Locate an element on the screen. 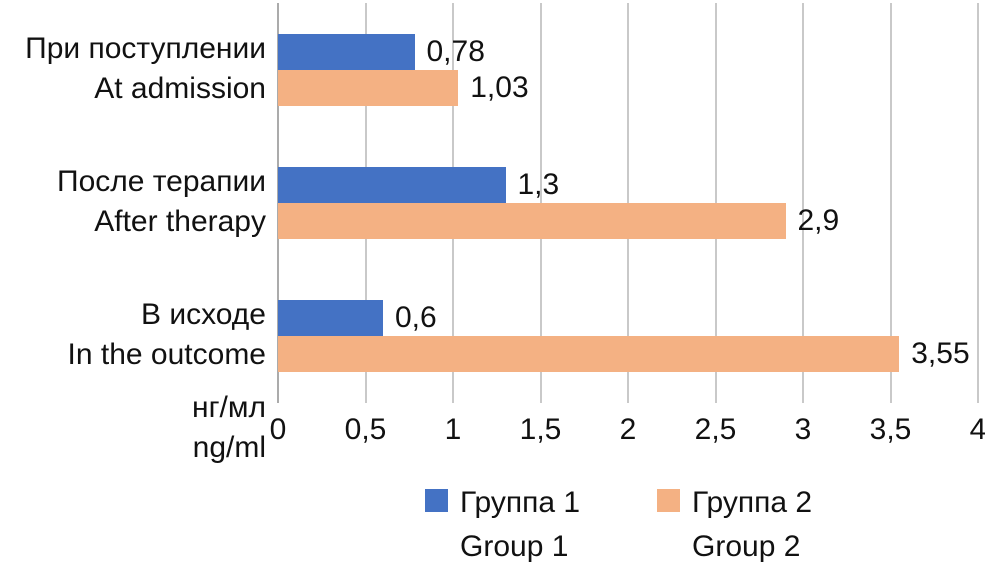 Image resolution: width=985 pixels, height=570 pixels. category-label: В исходе In the outcome is located at coordinates (133, 335).